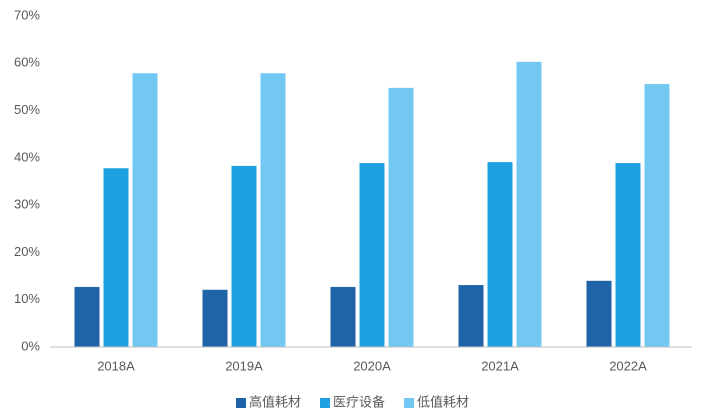  Describe the element at coordinates (27, 109) in the screenshot. I see `y-tick-label: 50%` at that location.